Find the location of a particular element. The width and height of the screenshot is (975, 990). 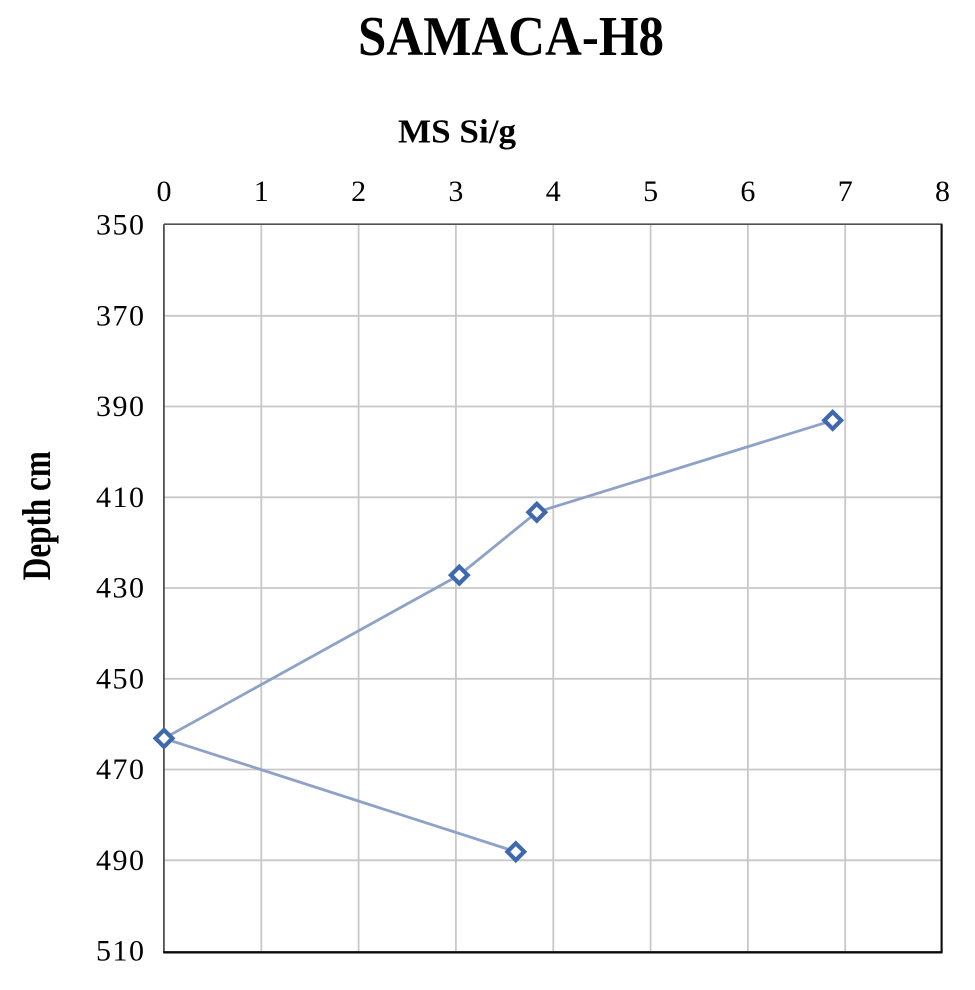

svg-text: 0 is located at coordinates (164, 191).